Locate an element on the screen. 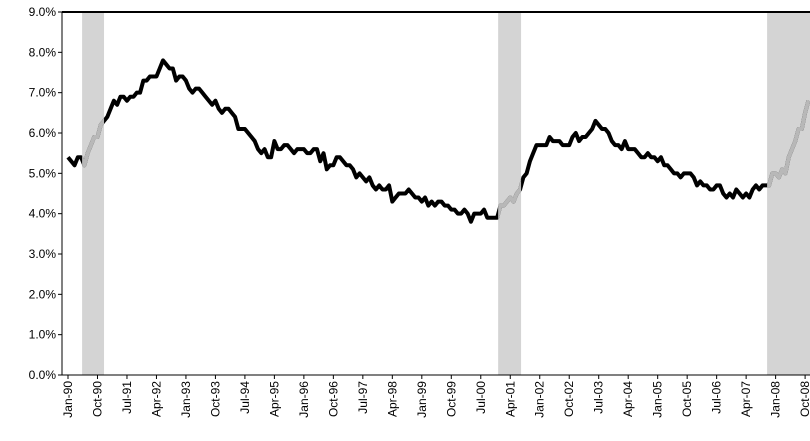  x-tick-label: Jul-91 is located at coordinates (127, 397).